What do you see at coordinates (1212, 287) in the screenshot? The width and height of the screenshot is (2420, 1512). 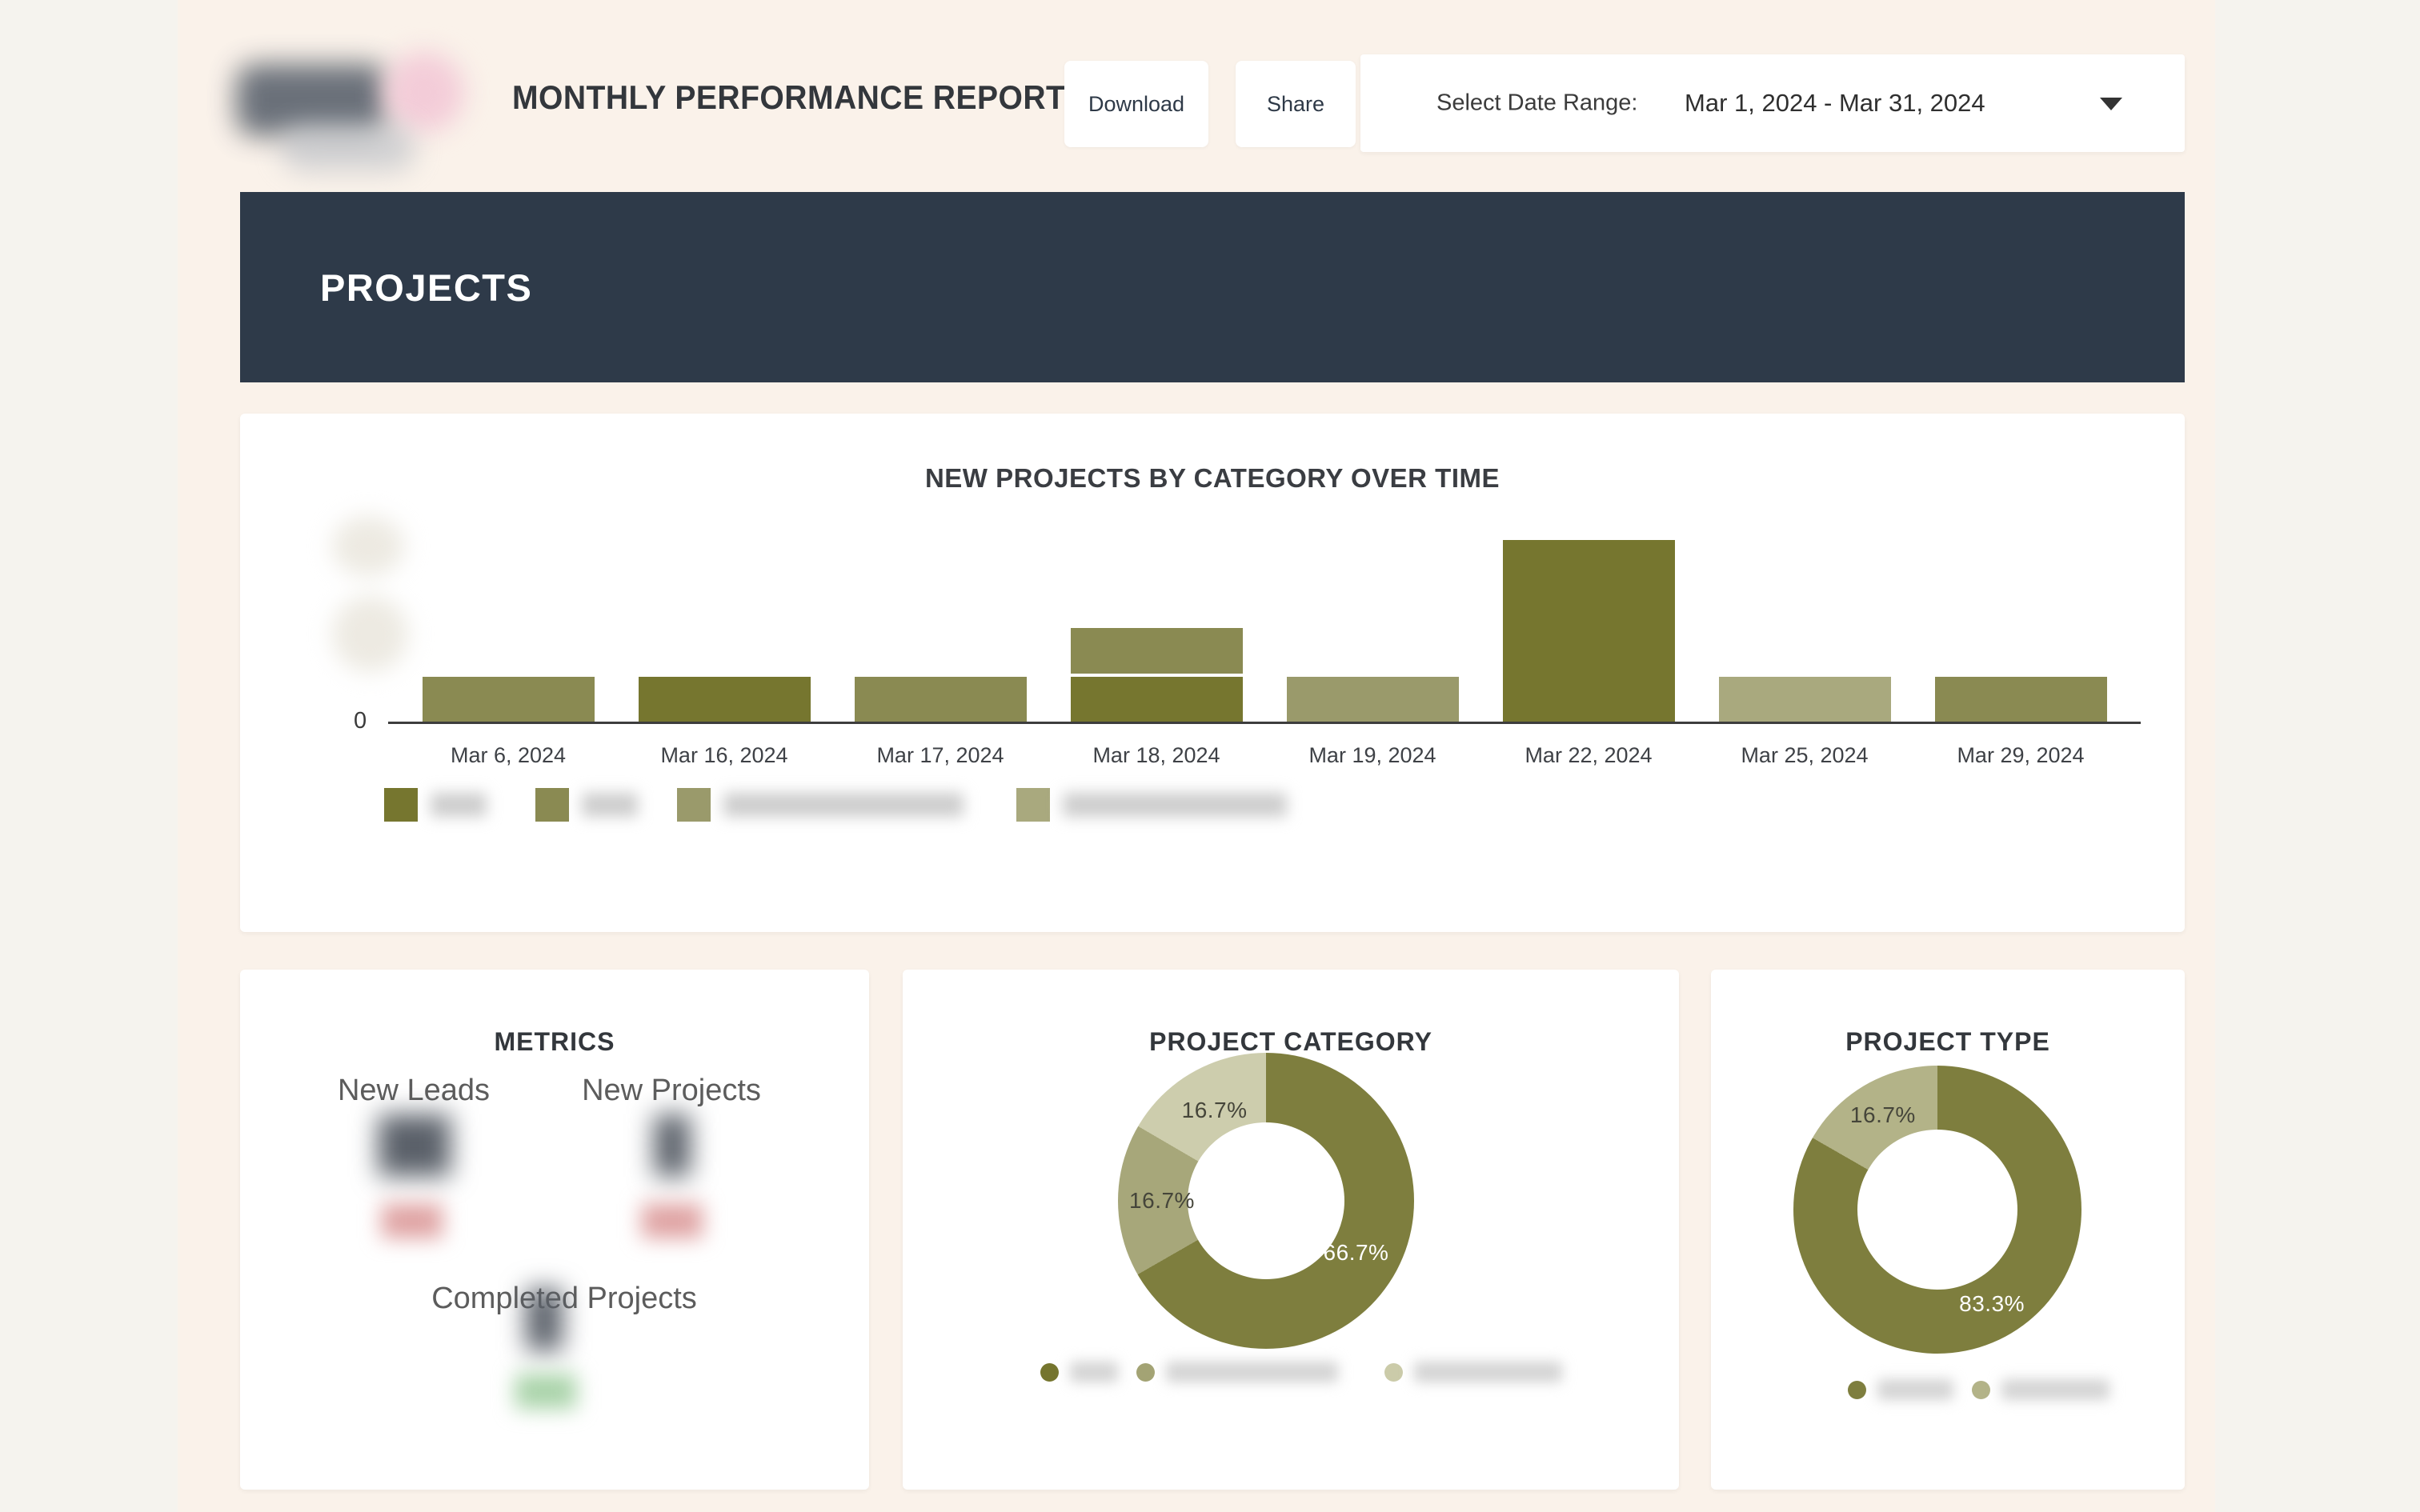 I see `section-banner: PROJECTS` at bounding box center [1212, 287].